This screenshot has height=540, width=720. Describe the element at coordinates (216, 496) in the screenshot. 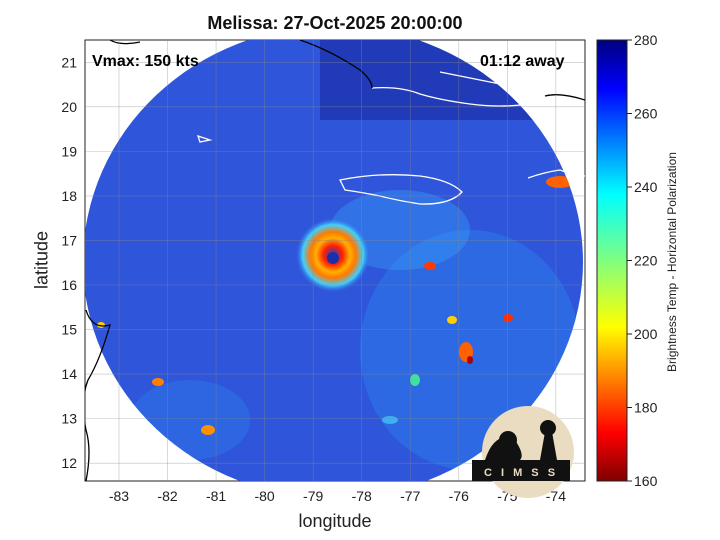

I see `x-tick-label: -81` at that location.